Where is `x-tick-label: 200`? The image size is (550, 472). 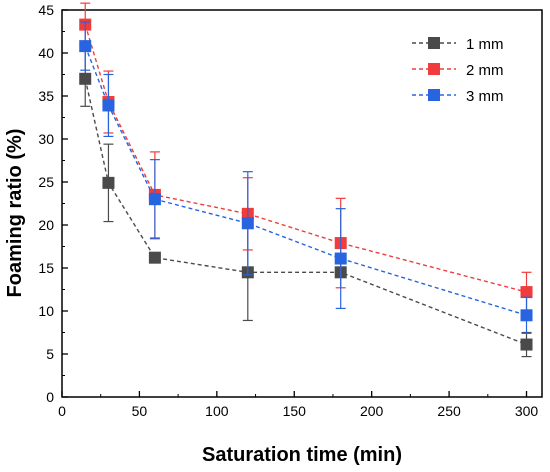
x-tick-label: 200 is located at coordinates (372, 411).